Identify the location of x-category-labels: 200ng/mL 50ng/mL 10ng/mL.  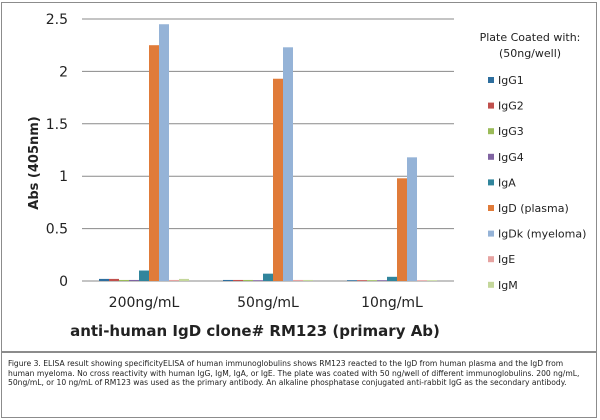
(266, 303).